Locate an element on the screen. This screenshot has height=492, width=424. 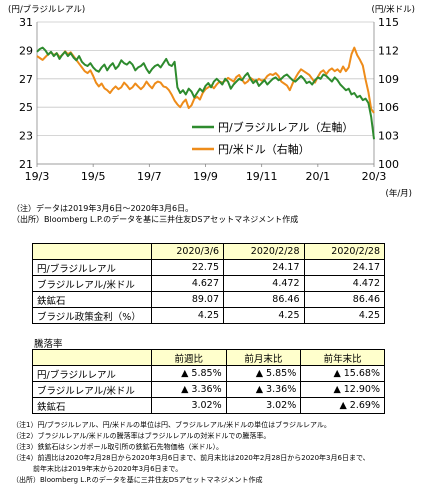
x-tick-label: 19/9 is located at coordinates (205, 176).